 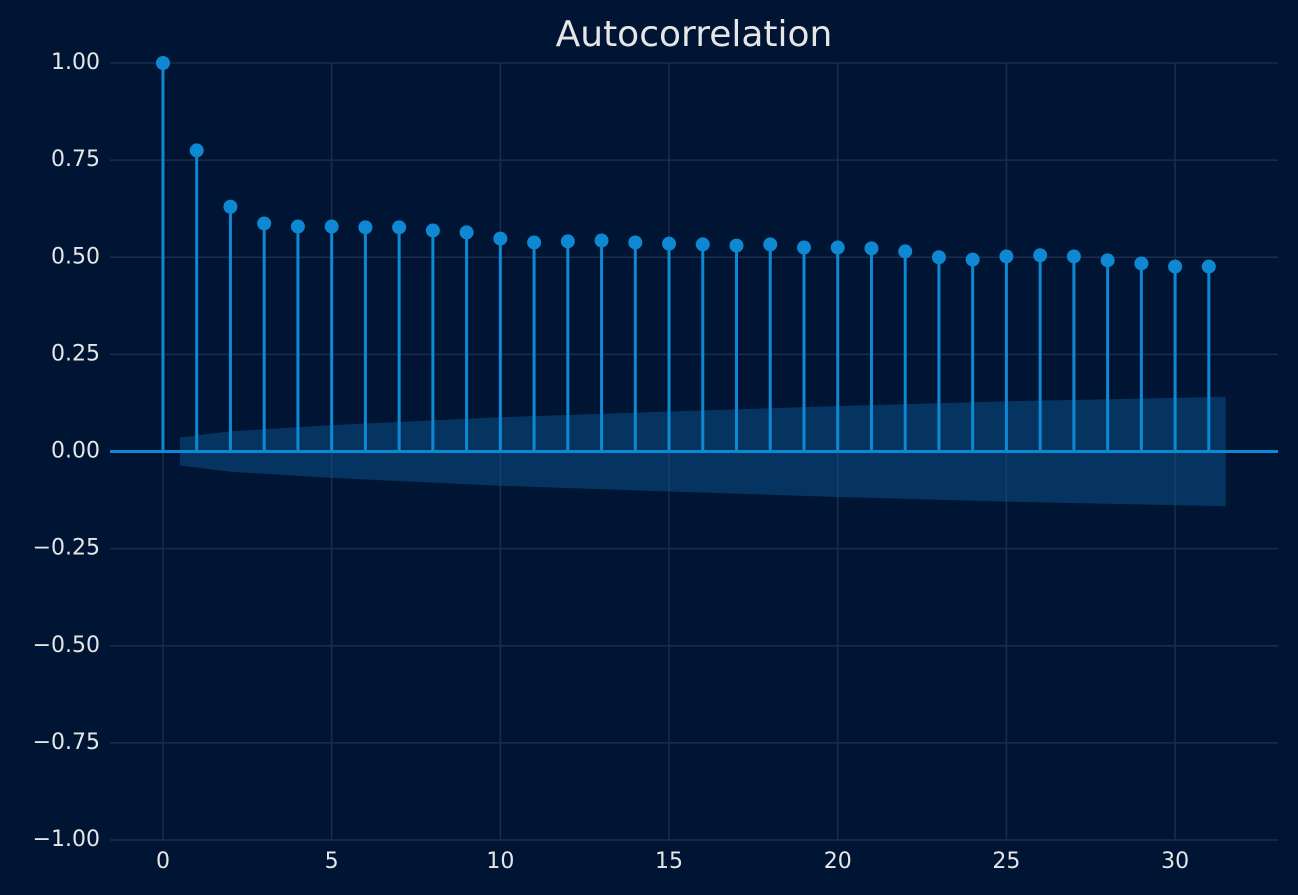 What do you see at coordinates (1175, 861) in the screenshot?
I see `x-tick-label: 30` at bounding box center [1175, 861].